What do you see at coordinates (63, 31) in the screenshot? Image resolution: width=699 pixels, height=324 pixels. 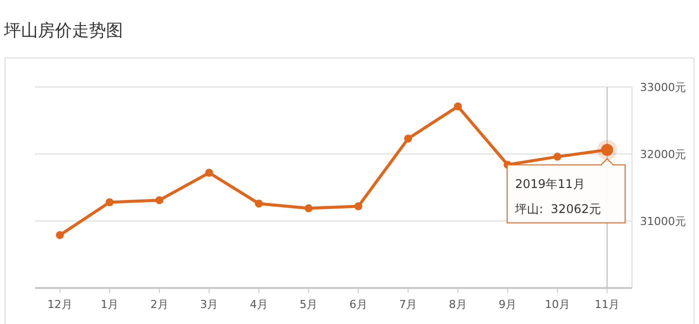 I see `chart-title: 坪山房价走势图` at bounding box center [63, 31].